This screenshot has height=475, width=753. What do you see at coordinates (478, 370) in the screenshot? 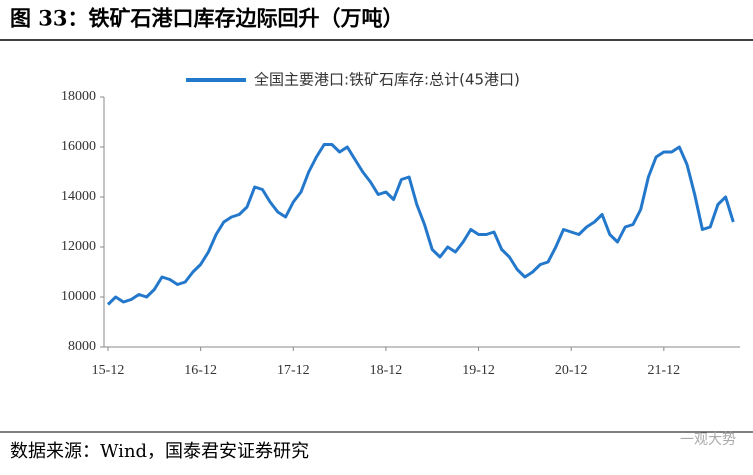
I see `x-tick-label: 19-12` at bounding box center [478, 370].